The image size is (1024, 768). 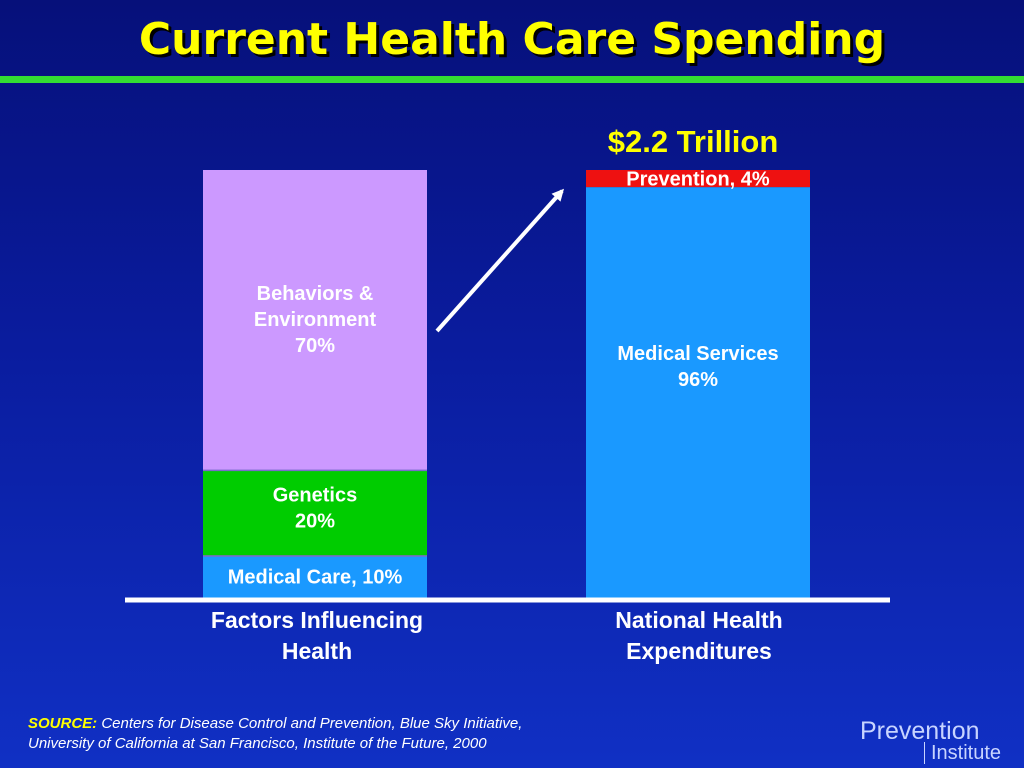 What do you see at coordinates (499, 260) in the screenshot?
I see `annotation-arrow` at bounding box center [499, 260].